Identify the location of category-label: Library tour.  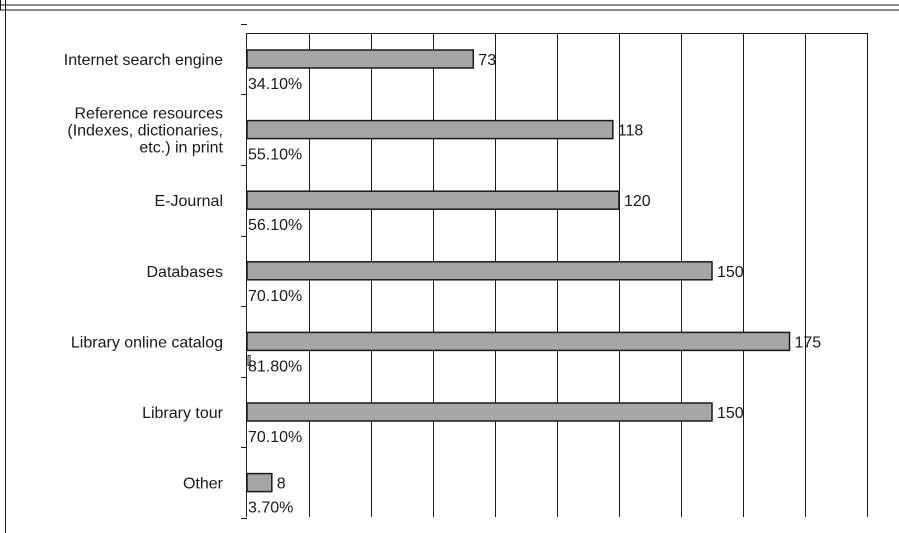
(183, 413).